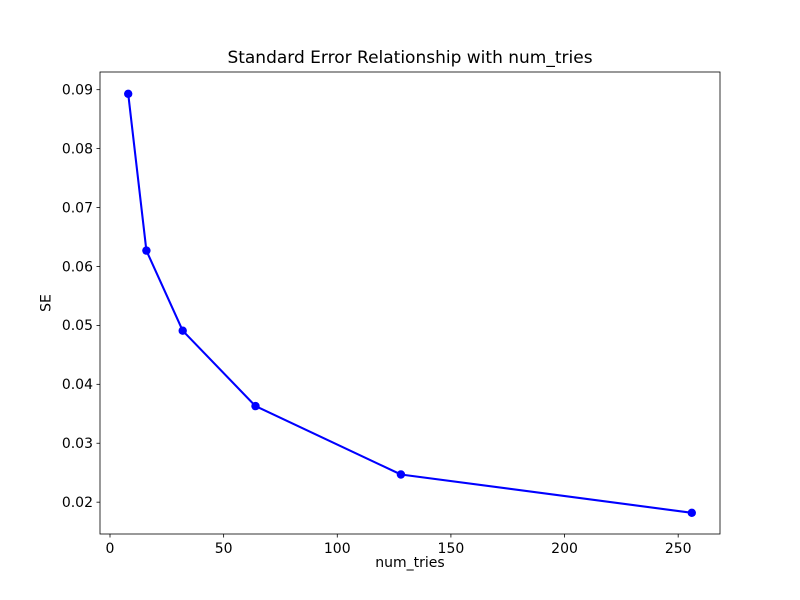 The width and height of the screenshot is (800, 600). Describe the element at coordinates (77, 267) in the screenshot. I see `y-tick-label: 0.06` at that location.